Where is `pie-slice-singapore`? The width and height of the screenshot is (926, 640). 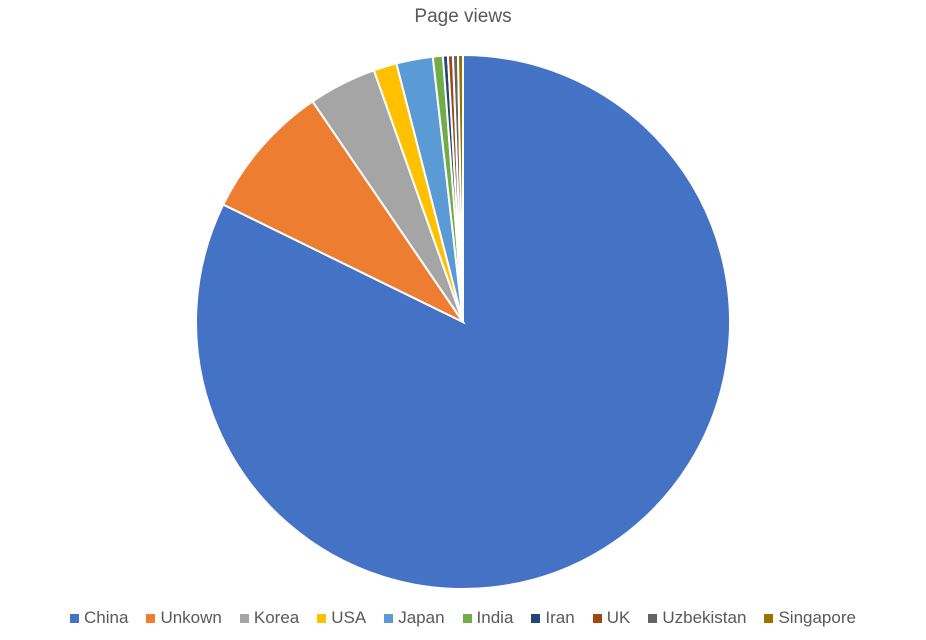
pie-slice-singapore is located at coordinates (460, 188).